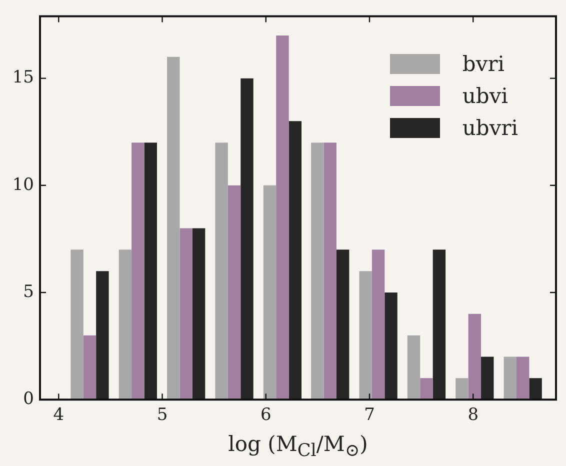 This screenshot has width=566, height=466. I want to click on legend-label: ubvri, so click(490, 128).